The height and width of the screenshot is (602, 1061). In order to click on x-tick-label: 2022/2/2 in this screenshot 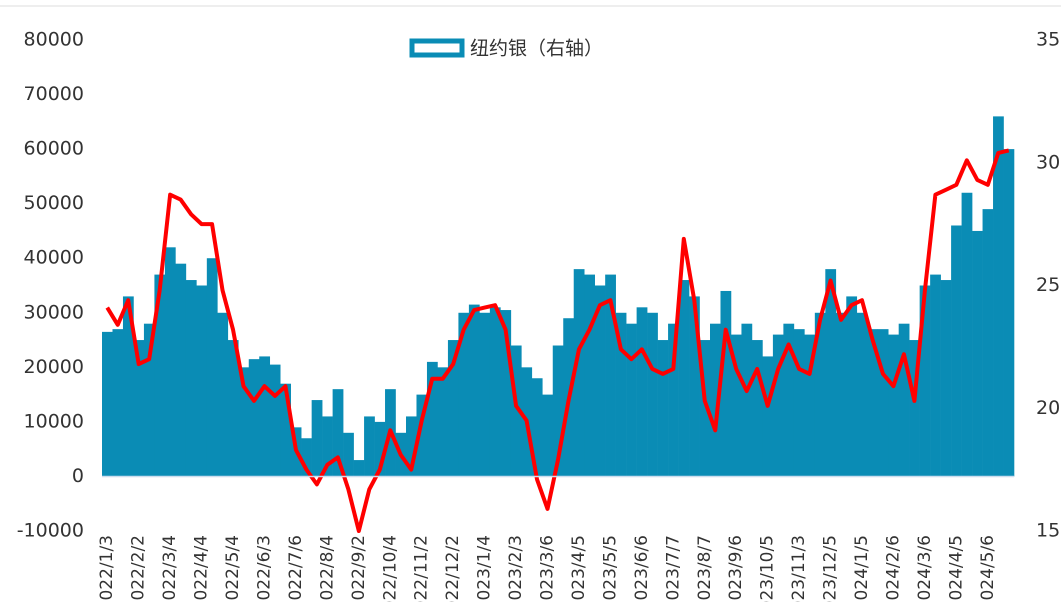, I will do `click(139, 568)`.